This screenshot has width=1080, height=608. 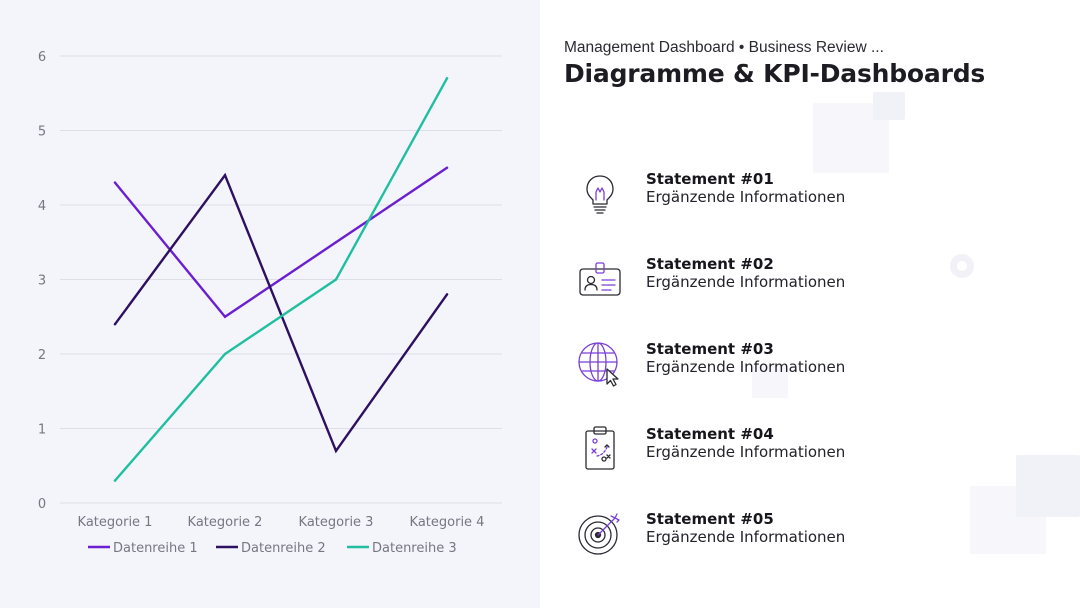 I want to click on y-tick-label: 2, so click(x=42, y=355).